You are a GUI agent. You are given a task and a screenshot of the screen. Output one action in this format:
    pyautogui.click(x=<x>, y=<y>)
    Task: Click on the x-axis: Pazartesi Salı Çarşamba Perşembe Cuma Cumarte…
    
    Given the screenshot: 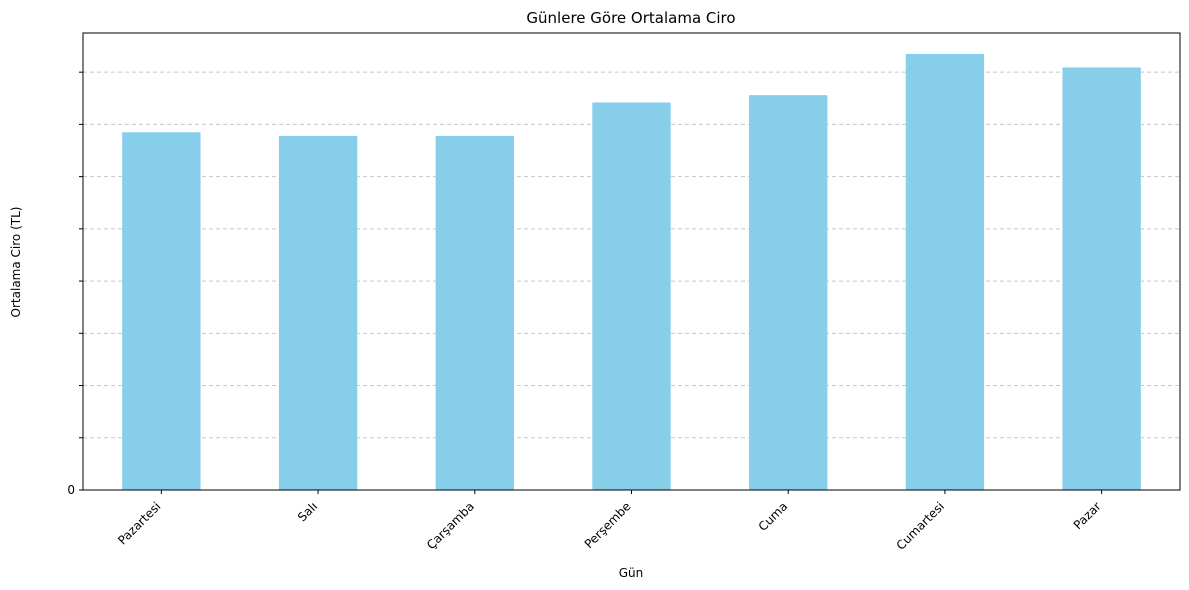 What is the action you would take?
    pyautogui.click(x=609, y=521)
    